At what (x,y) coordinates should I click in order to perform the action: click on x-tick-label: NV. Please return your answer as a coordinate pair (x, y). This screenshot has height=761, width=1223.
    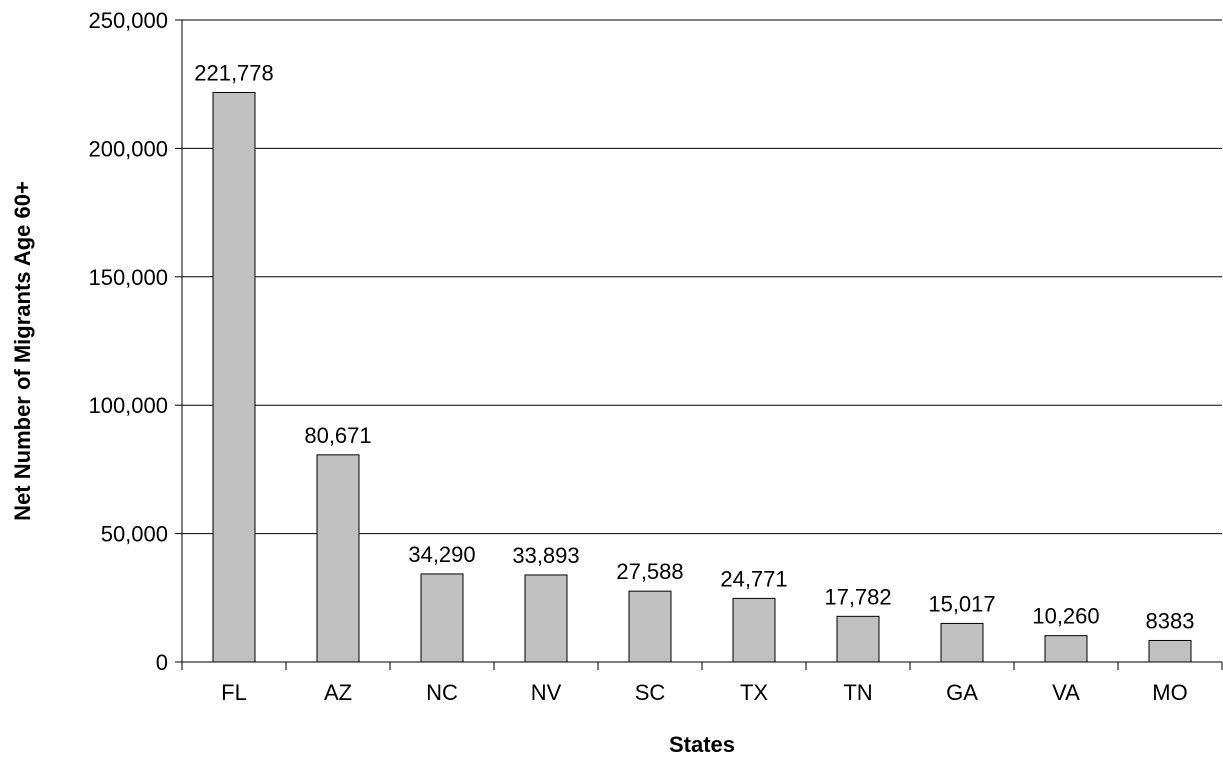
    Looking at the image, I should click on (546, 692).